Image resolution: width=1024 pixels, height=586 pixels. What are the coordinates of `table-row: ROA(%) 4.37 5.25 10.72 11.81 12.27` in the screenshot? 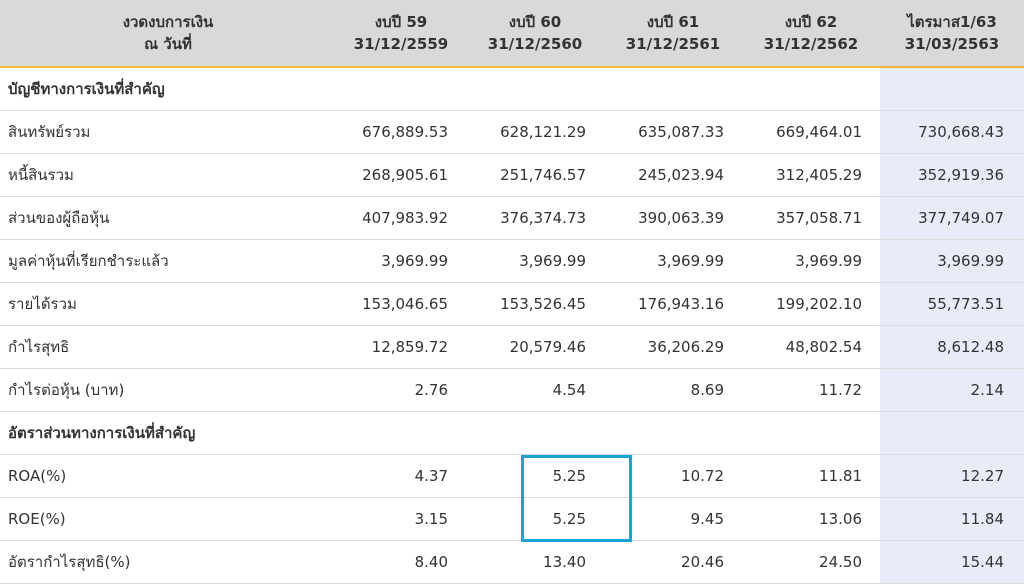 It's located at (512, 476).